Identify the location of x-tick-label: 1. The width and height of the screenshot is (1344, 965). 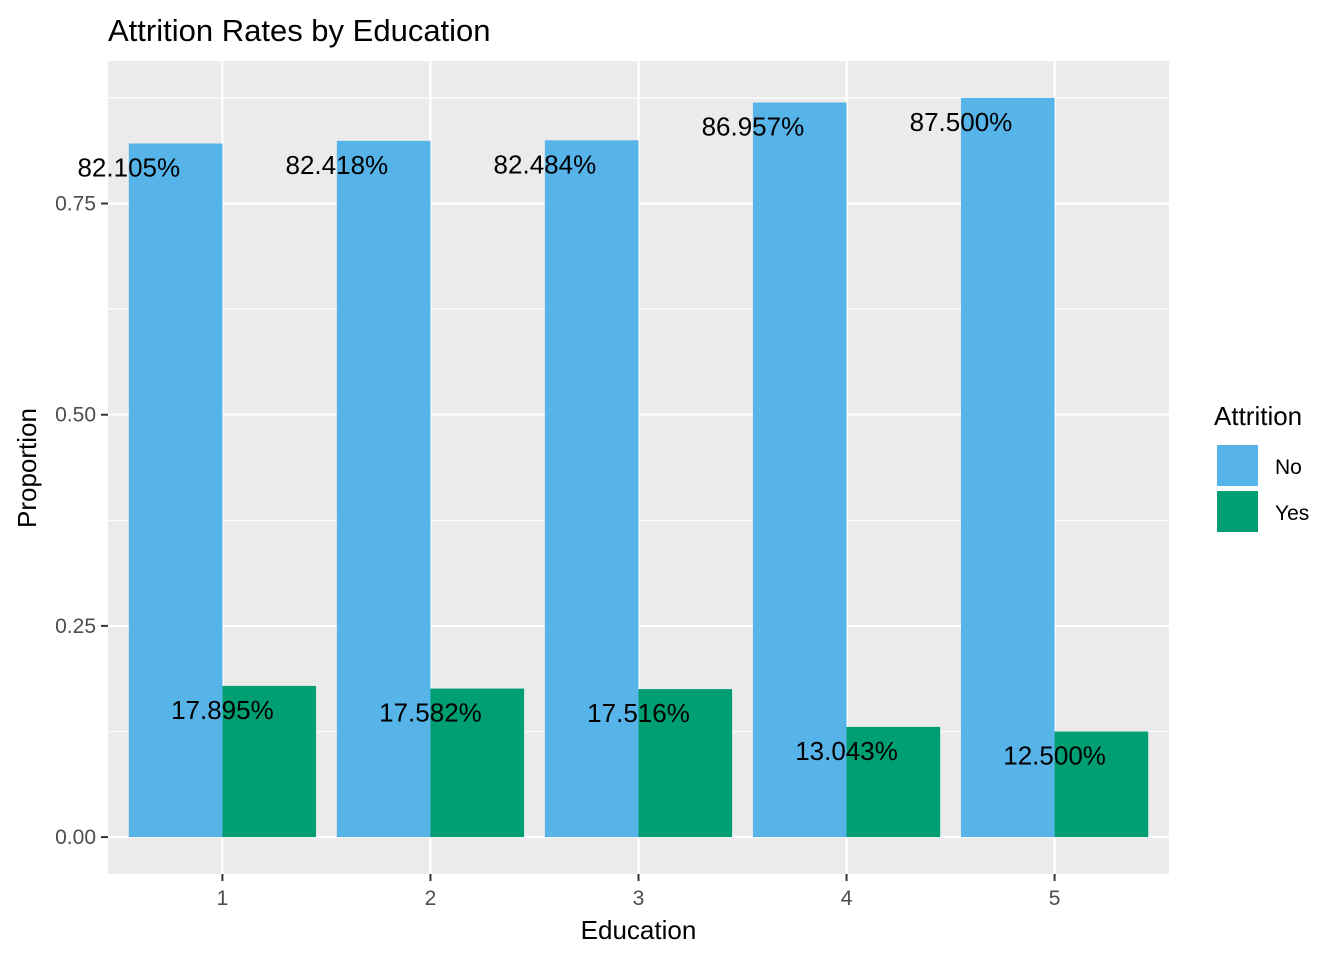
(223, 898).